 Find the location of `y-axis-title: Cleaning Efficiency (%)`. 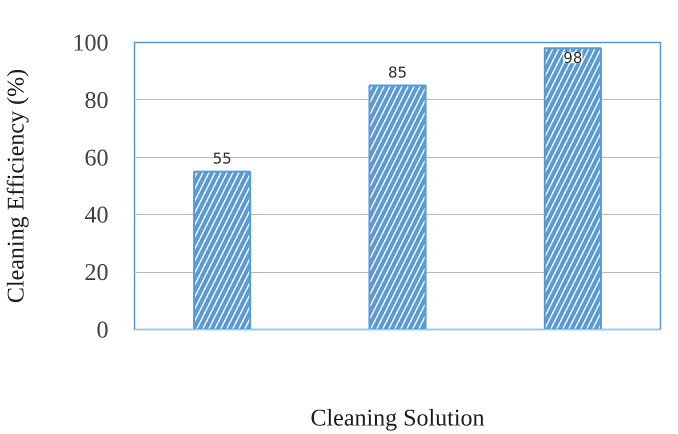

y-axis-title: Cleaning Efficiency (%) is located at coordinates (17, 186).